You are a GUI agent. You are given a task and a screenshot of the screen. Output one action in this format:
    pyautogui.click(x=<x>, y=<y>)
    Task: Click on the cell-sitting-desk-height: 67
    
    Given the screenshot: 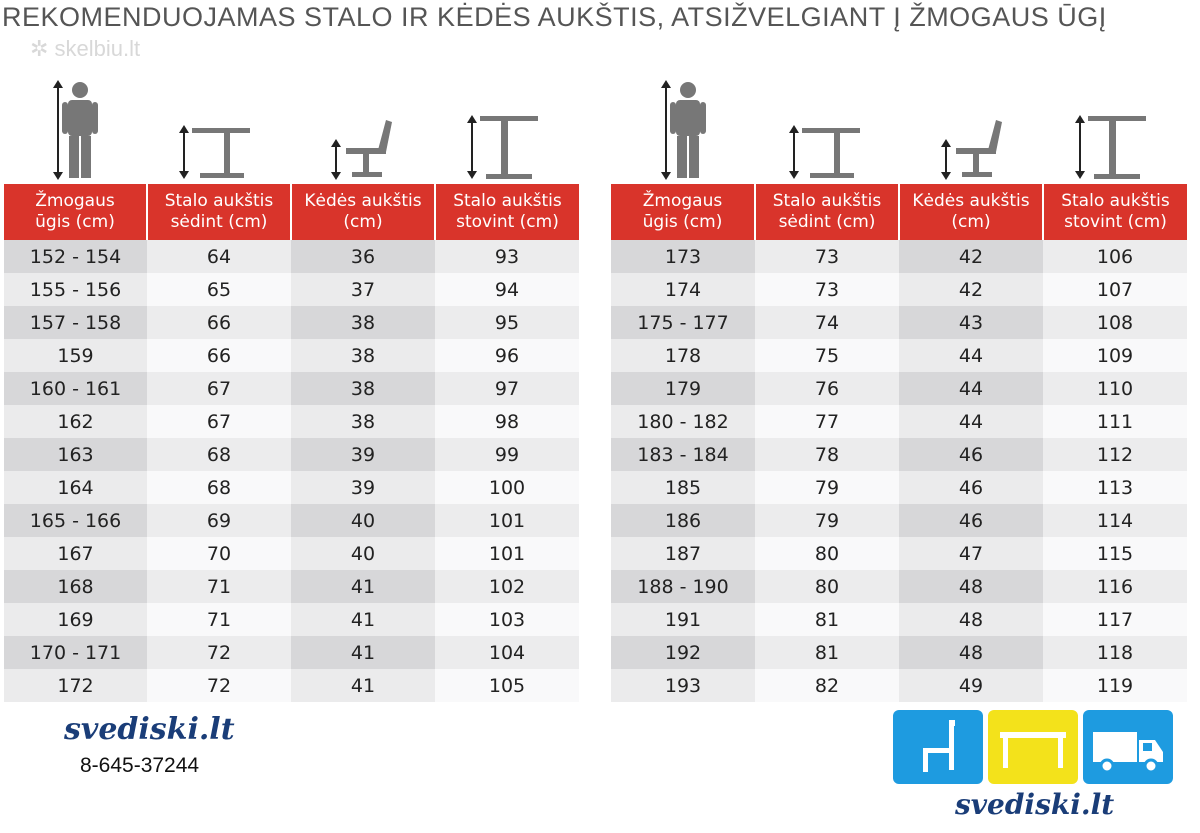 What is the action you would take?
    pyautogui.click(x=219, y=388)
    